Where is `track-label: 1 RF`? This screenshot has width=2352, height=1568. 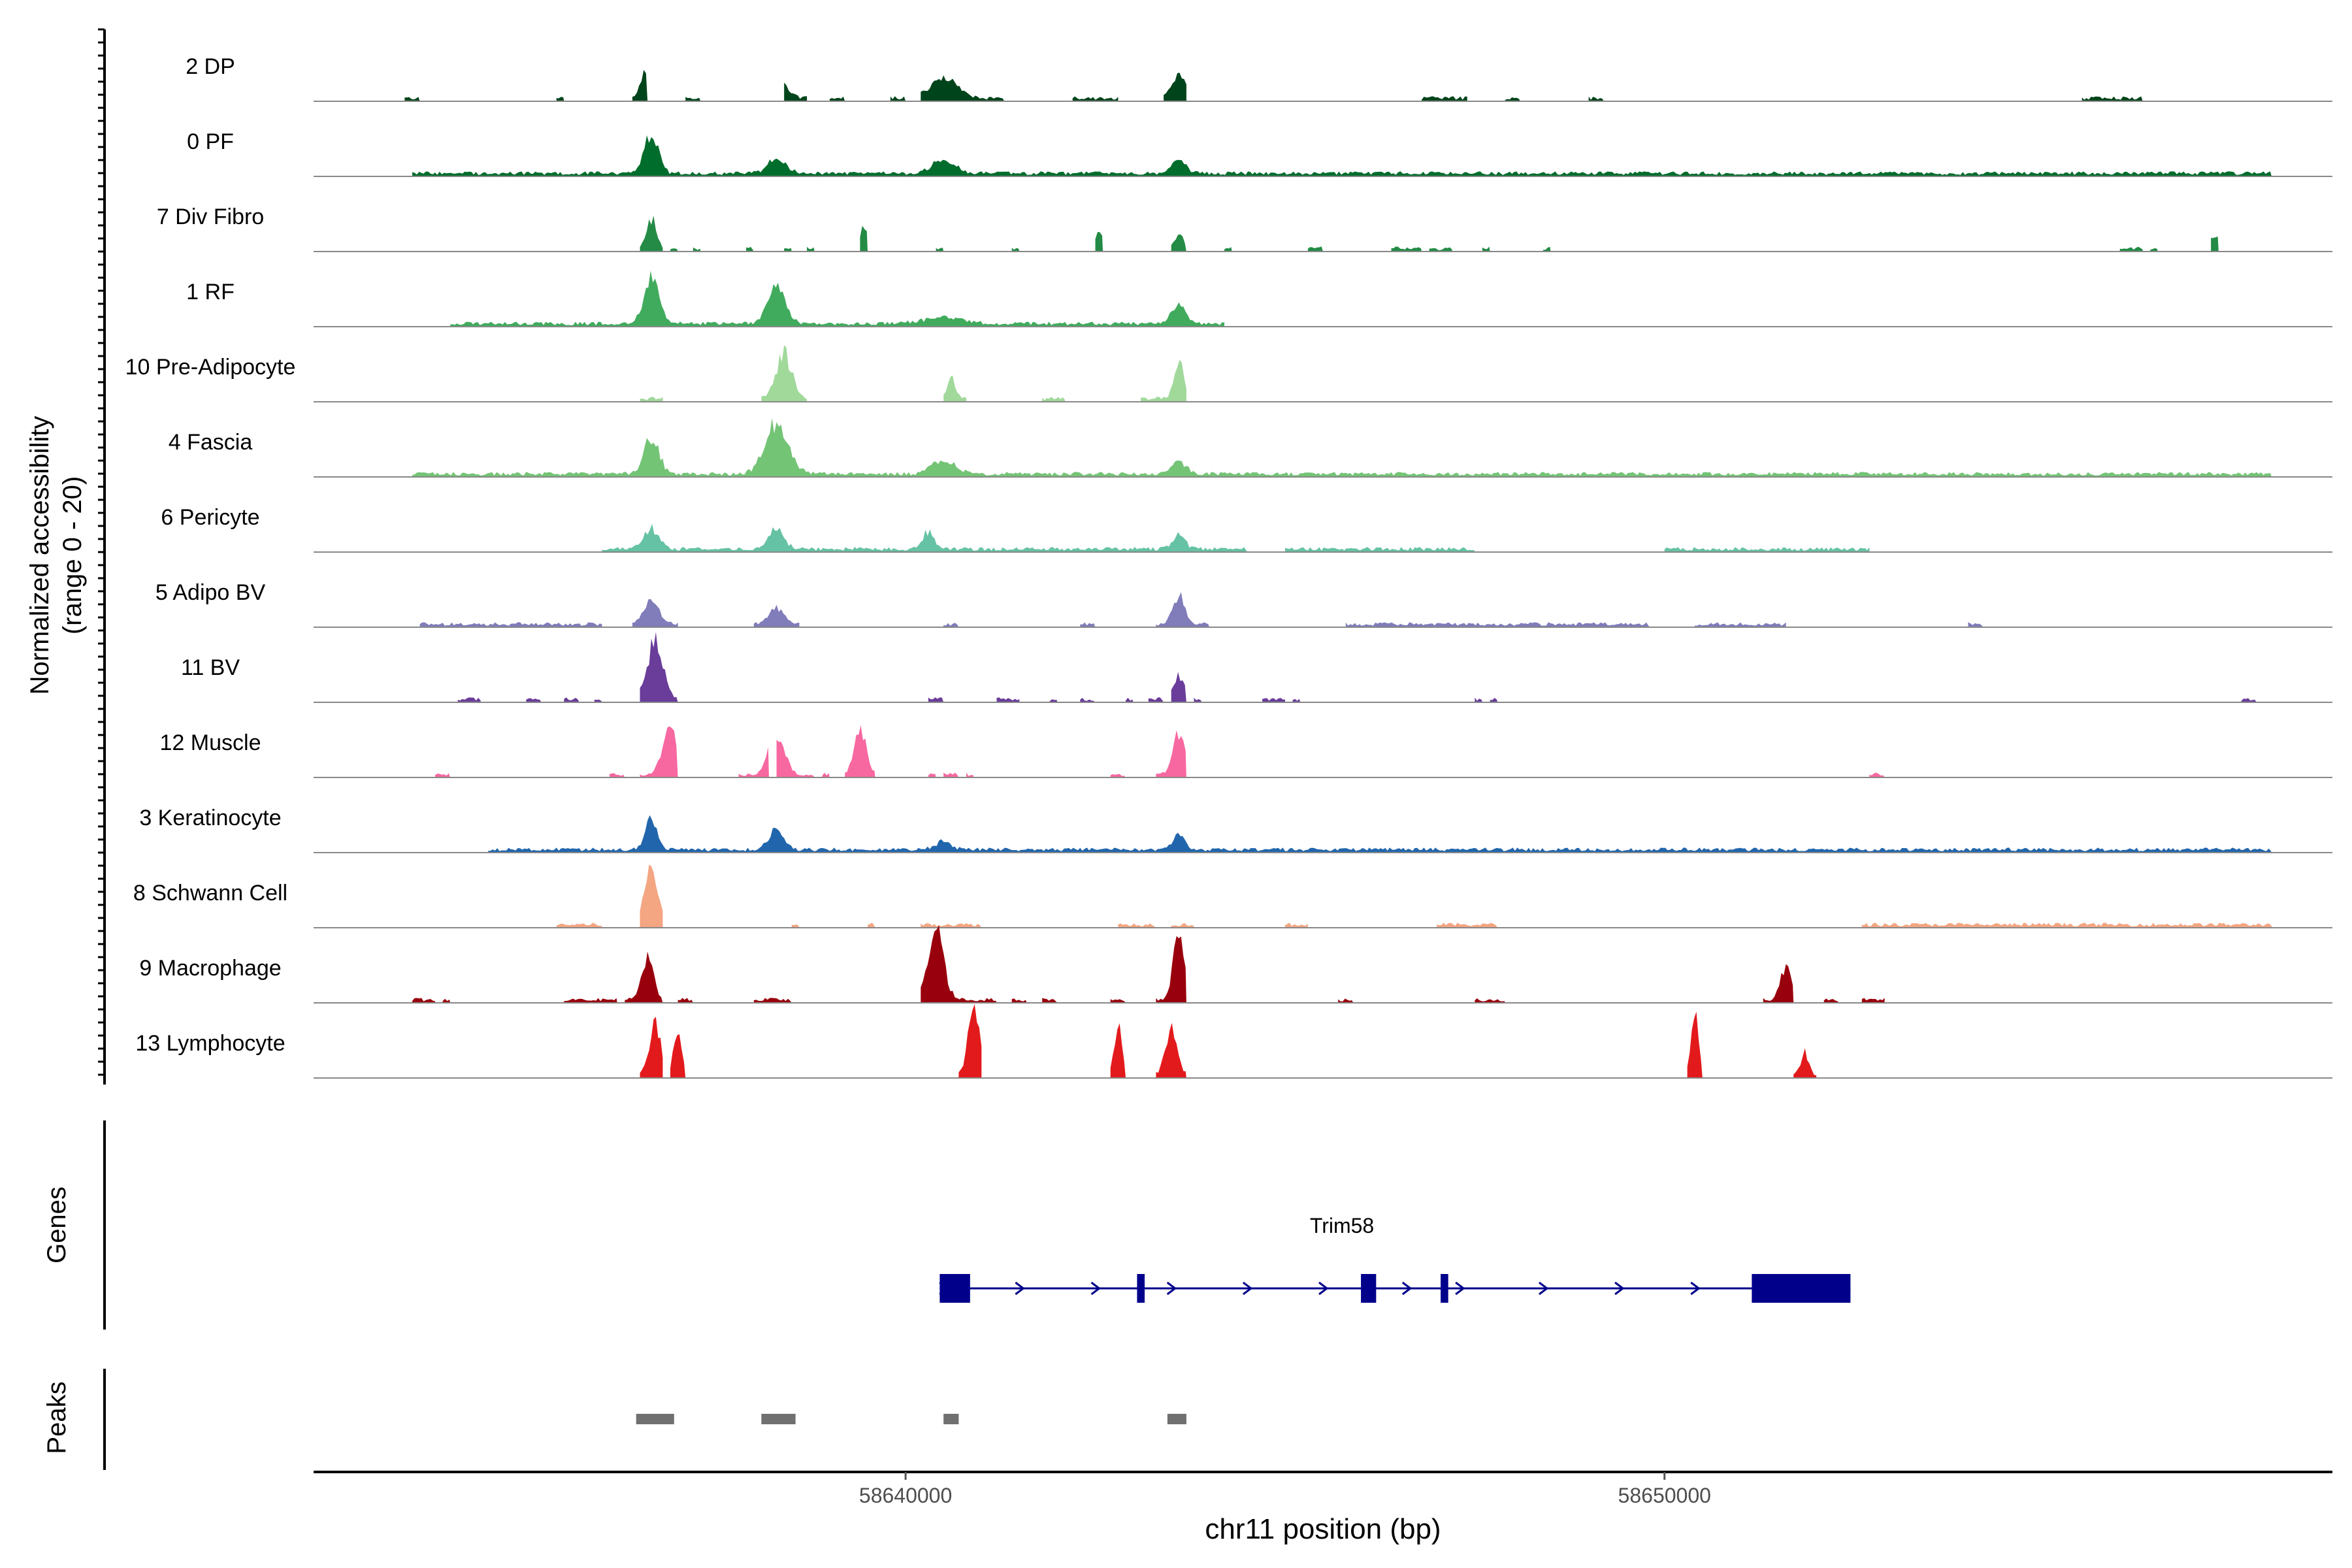 track-label: 1 RF is located at coordinates (210, 292).